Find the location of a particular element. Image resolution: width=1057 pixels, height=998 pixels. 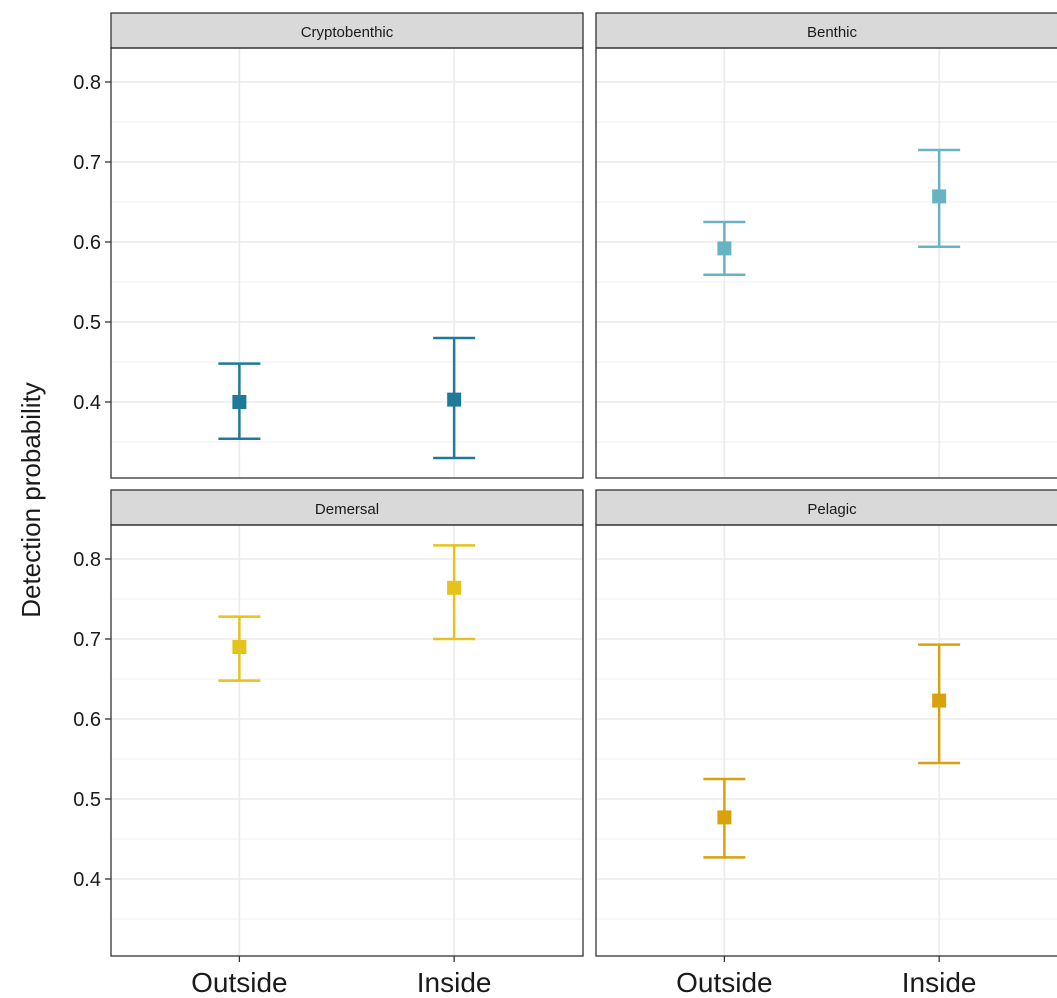

y-axis-title: Detection probability is located at coordinates (31, 500).